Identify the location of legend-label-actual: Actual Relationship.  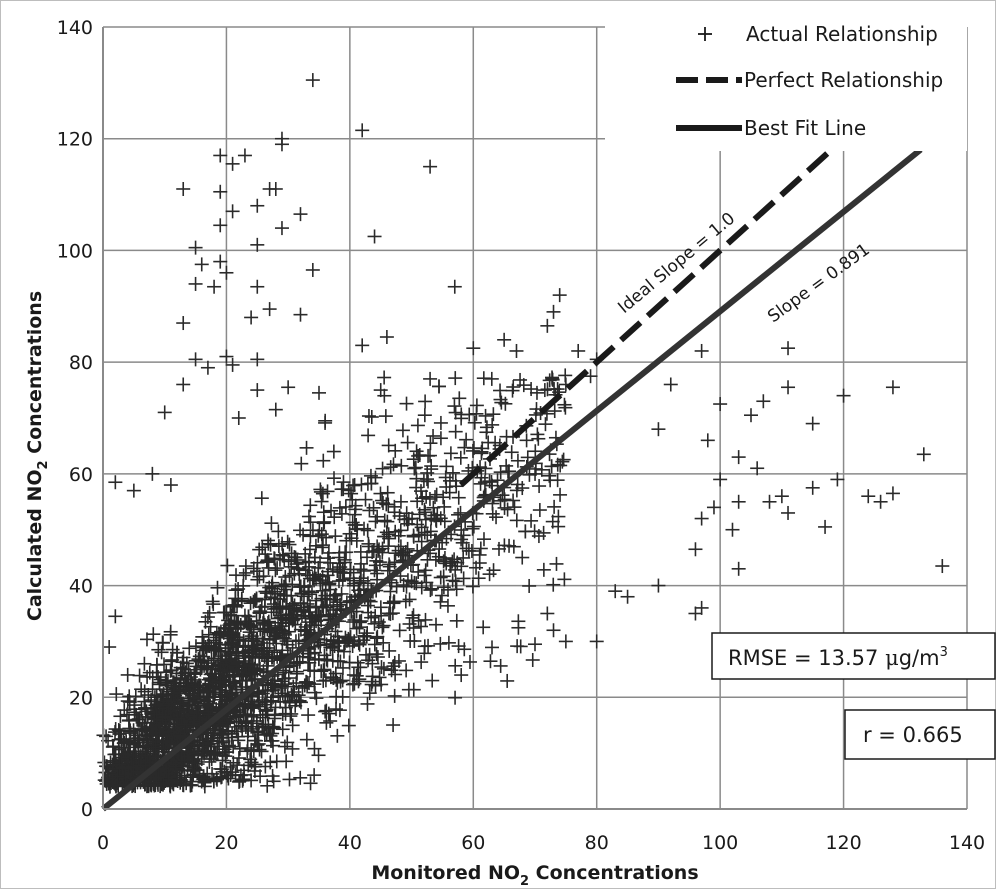
(842, 34).